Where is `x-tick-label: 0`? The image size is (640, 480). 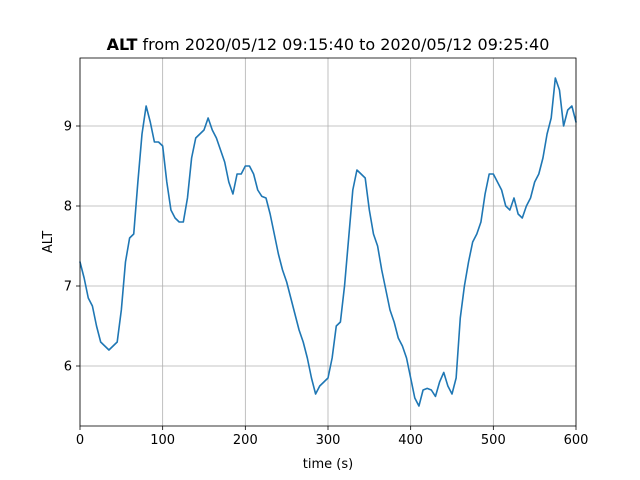
x-tick-label: 0 is located at coordinates (80, 440).